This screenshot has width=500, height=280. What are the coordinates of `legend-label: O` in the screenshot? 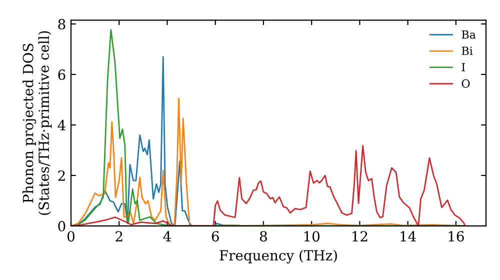 It's located at (466, 83).